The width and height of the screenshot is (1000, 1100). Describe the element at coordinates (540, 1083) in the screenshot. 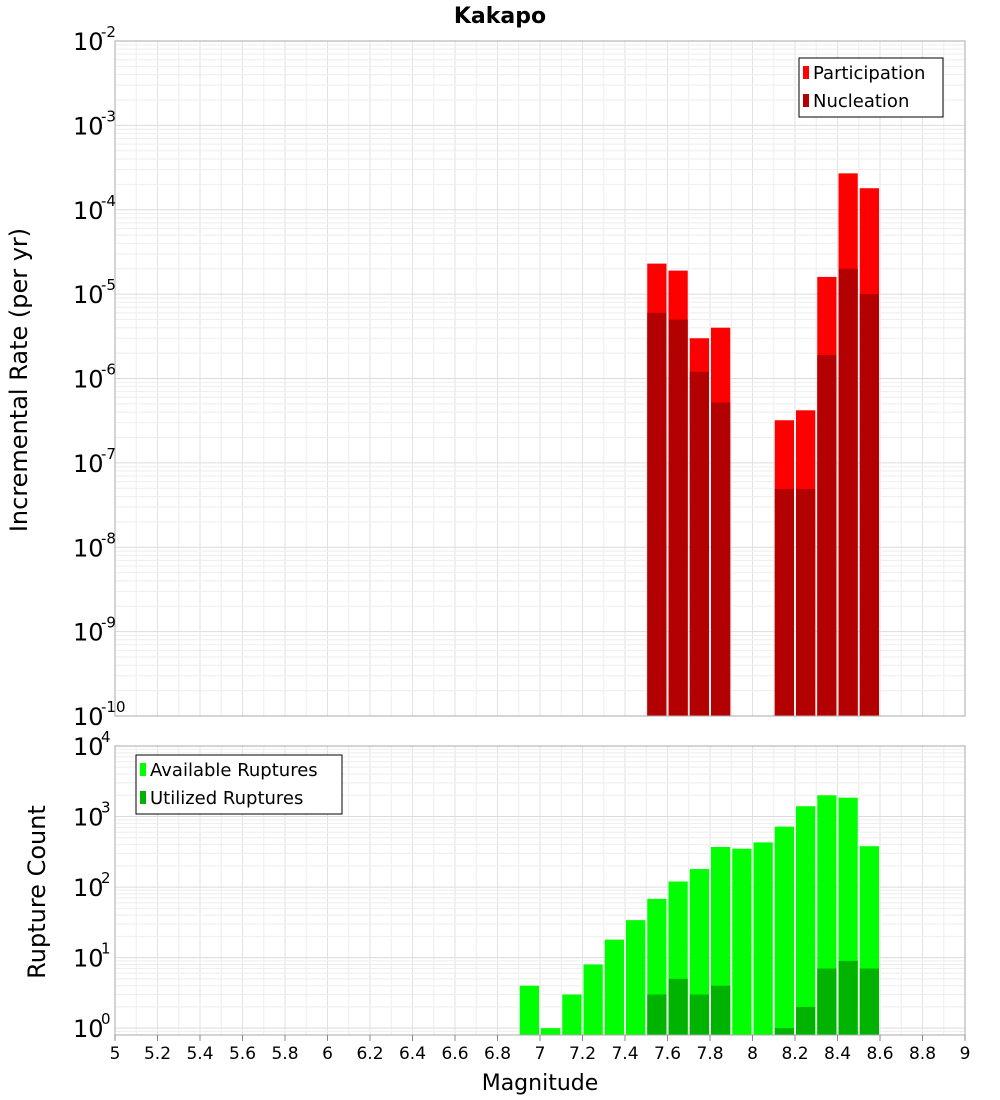

I see `x-axis-label: Magnitude` at that location.